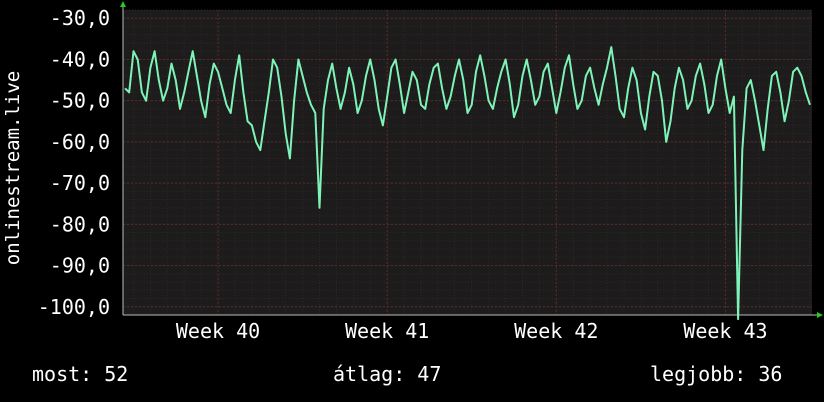 This screenshot has width=824, height=402. What do you see at coordinates (123, 4) in the screenshot?
I see `y-axis-arrow` at bounding box center [123, 4].